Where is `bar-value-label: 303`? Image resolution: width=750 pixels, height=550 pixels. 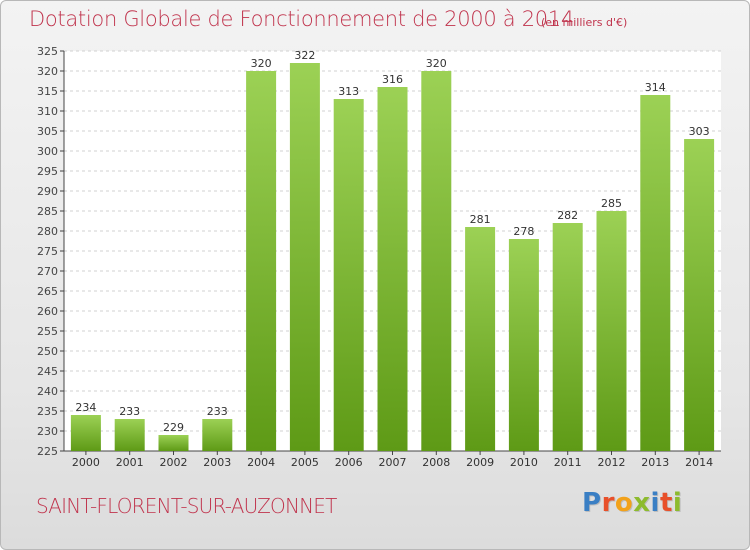
bar-value-label: 303 is located at coordinates (699, 131).